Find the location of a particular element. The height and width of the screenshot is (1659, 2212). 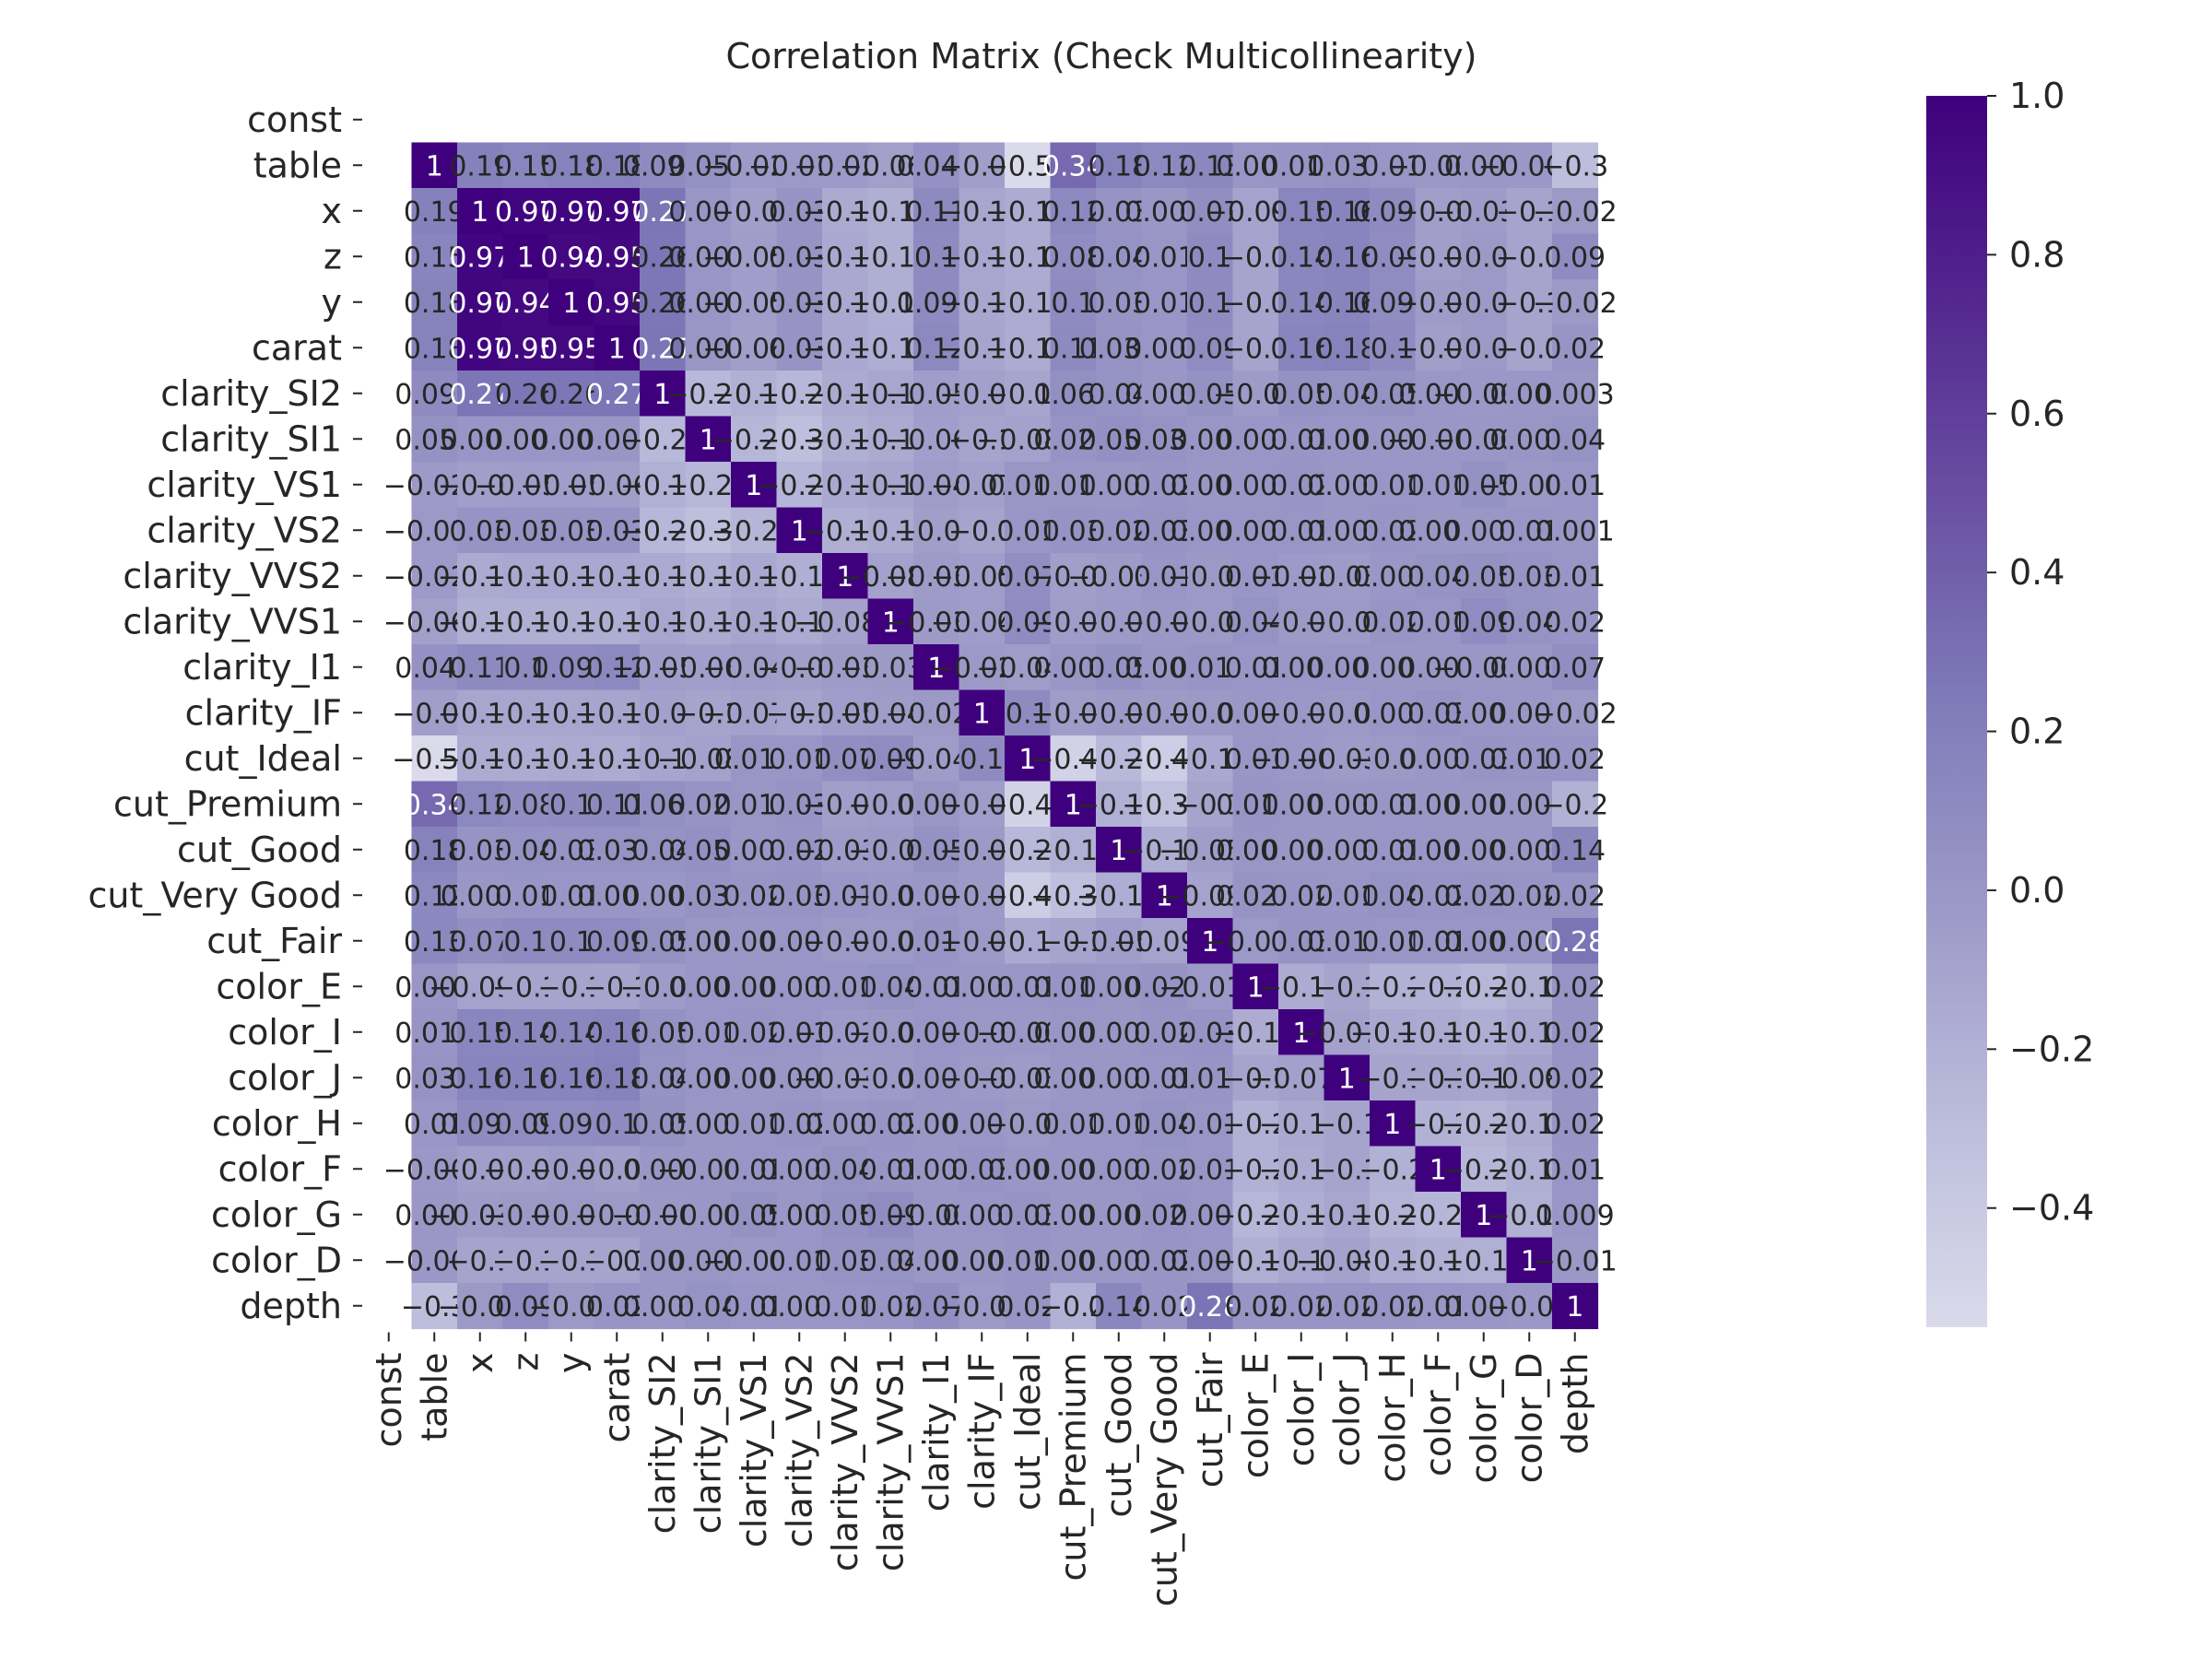

colorbar-tick-label: 0.6 is located at coordinates (2037, 414).